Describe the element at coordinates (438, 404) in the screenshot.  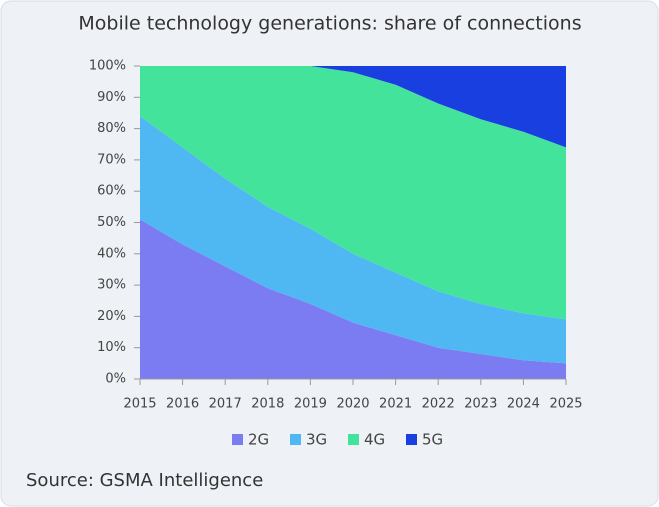
I see `x-tick-label: 2022` at that location.